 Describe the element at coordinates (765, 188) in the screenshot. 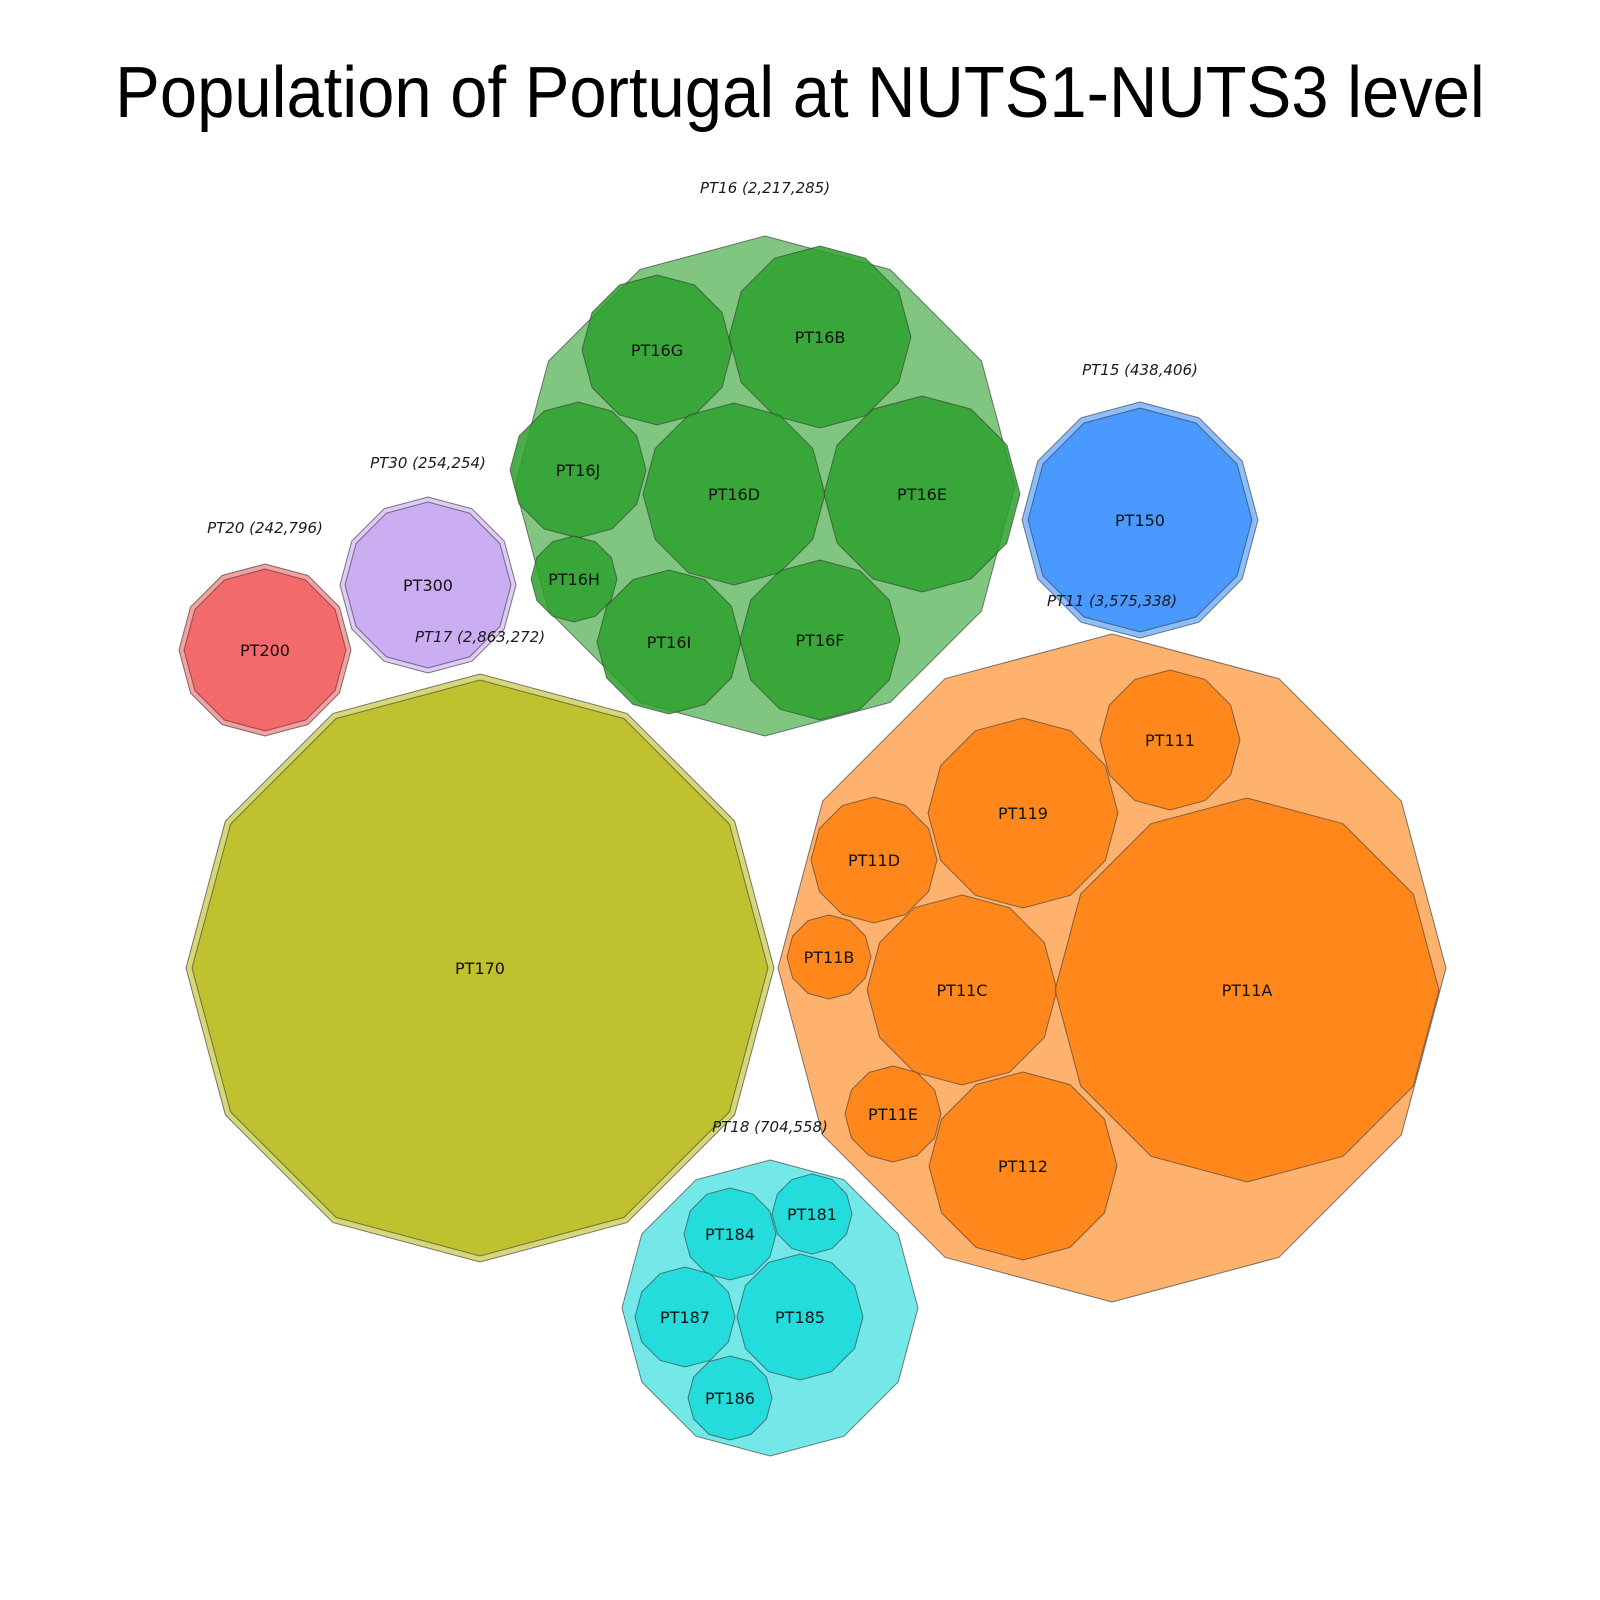

I see `group-label-pt16: PT16 (2,217,285)` at that location.